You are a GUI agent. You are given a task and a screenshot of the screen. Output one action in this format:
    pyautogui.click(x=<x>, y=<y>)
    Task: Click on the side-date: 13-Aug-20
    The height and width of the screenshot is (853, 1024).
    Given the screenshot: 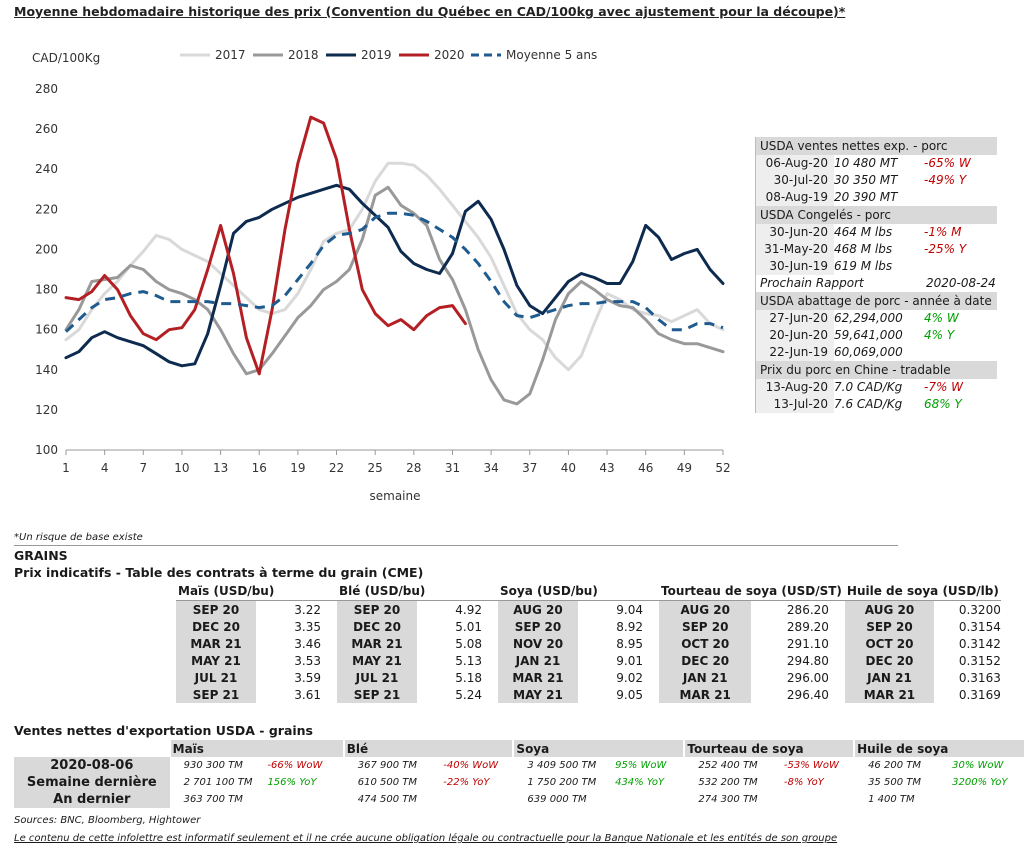 What is the action you would take?
    pyautogui.click(x=795, y=387)
    